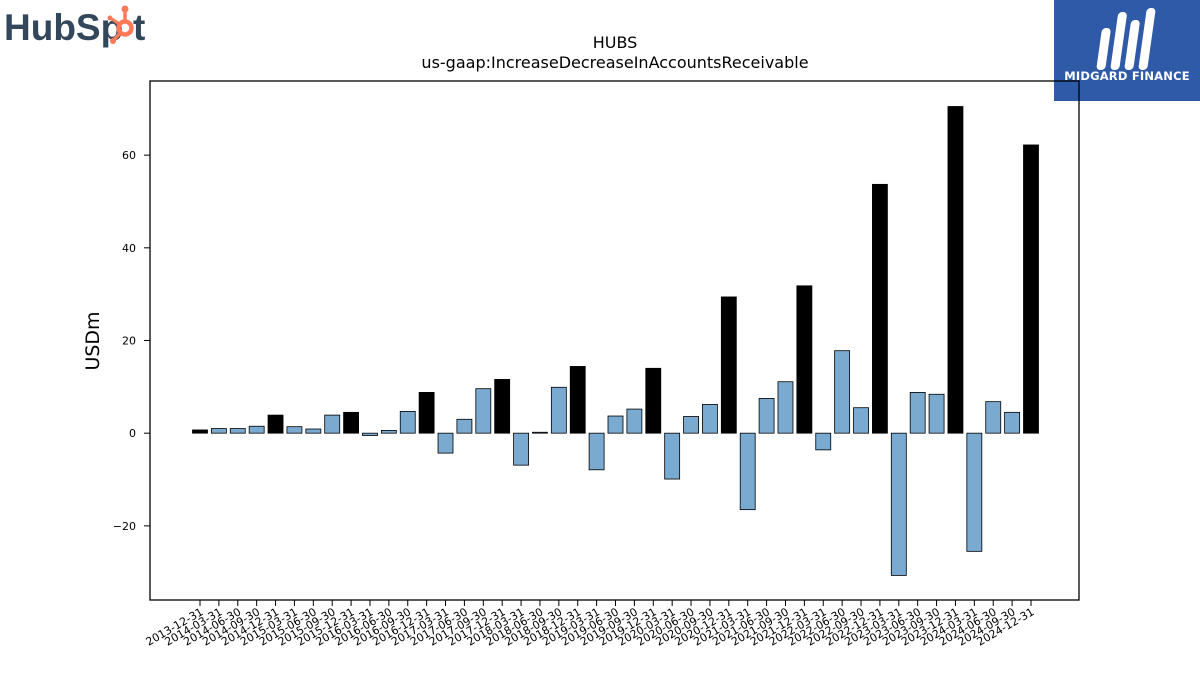 The height and width of the screenshot is (675, 1200). What do you see at coordinates (120, 24) in the screenshot?
I see `sprocket-icon` at bounding box center [120, 24].